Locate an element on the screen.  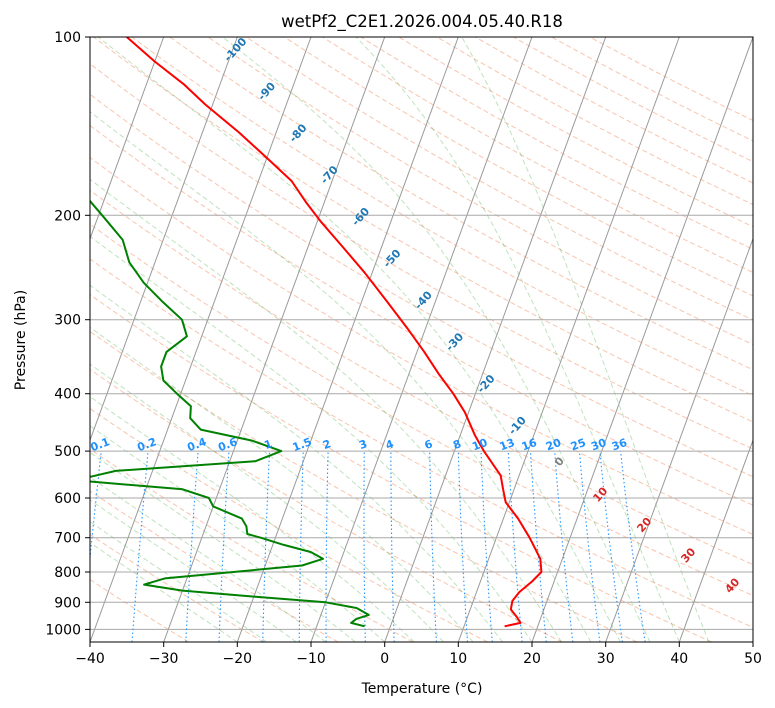
mixing-ratio-label: 6 is located at coordinates (429, 444).